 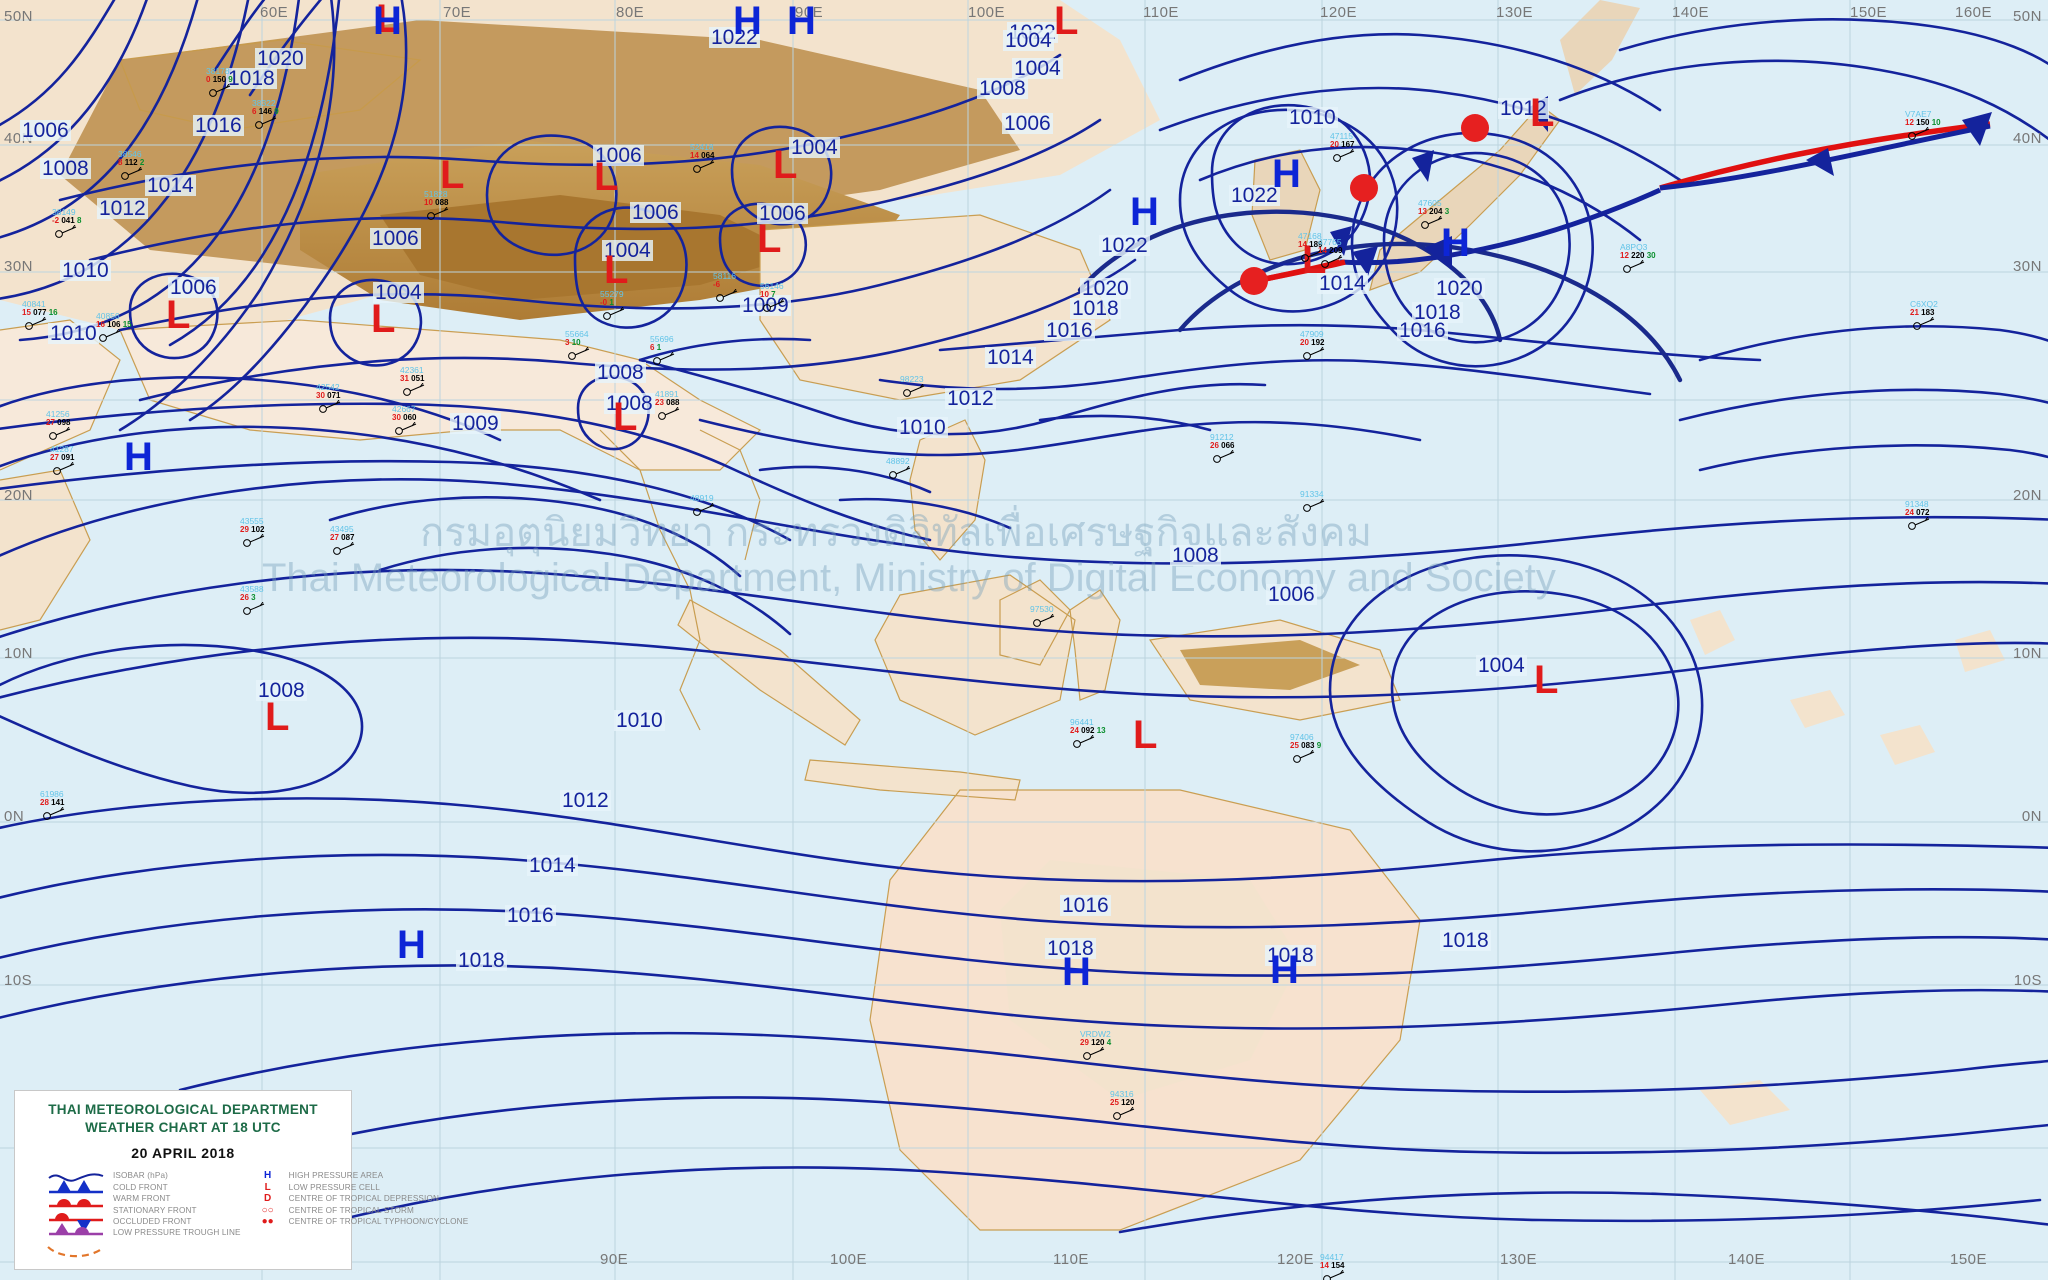 What do you see at coordinates (673, 402) in the screenshot?
I see `station-pressure: 088` at bounding box center [673, 402].